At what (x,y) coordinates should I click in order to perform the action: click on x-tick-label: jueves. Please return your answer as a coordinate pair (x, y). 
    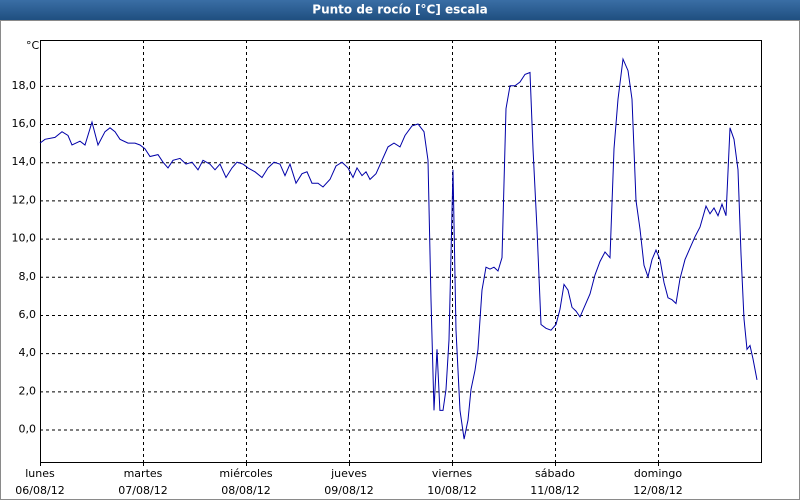
    Looking at the image, I should click on (348, 473).